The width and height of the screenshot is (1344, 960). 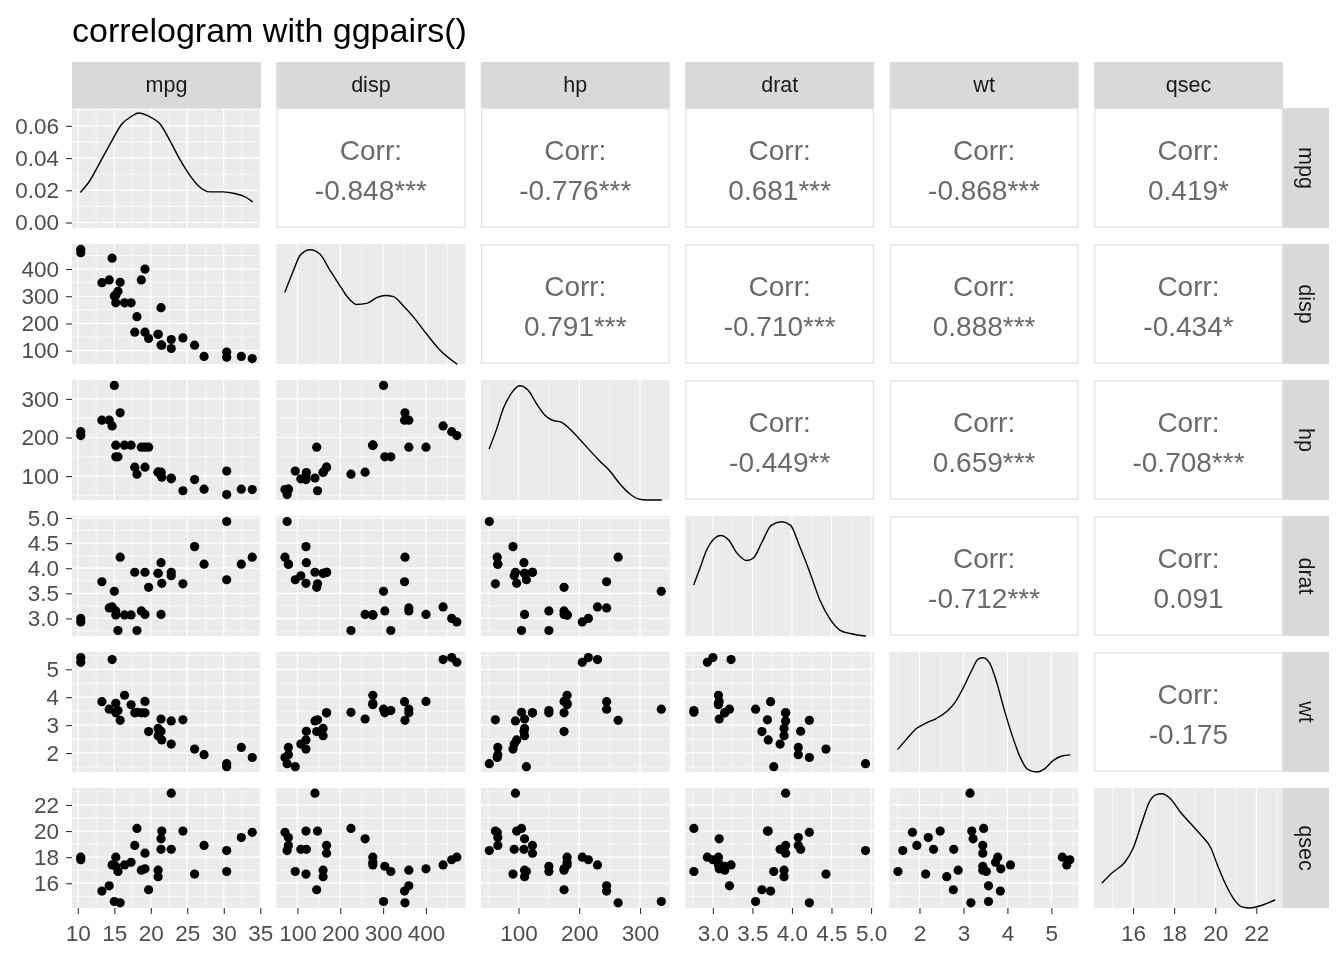 I want to click on text: 0.681***, so click(x=780, y=190).